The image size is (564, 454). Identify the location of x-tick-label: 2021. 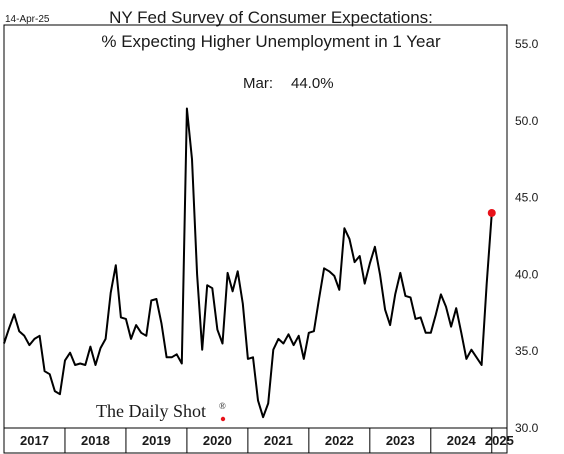
(278, 440).